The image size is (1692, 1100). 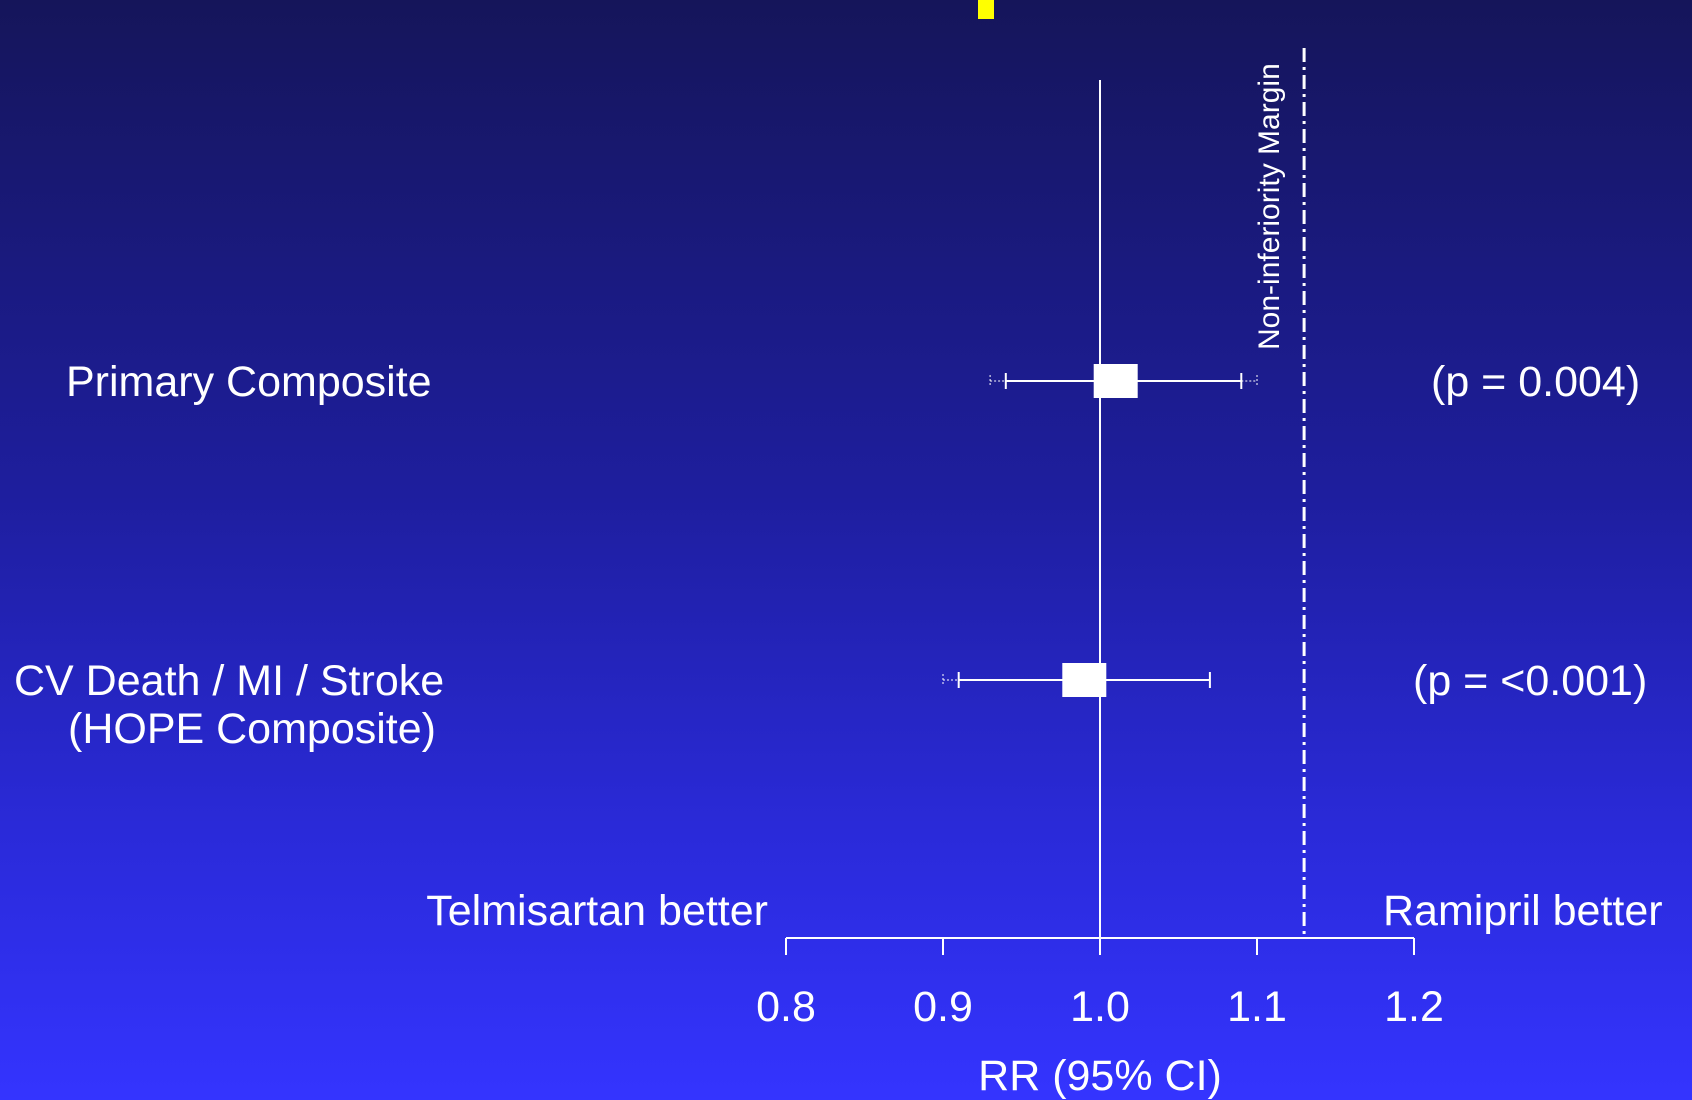 What do you see at coordinates (1269, 206) in the screenshot?
I see `non-inferiority-margin-label: Non-inferiority Margin` at bounding box center [1269, 206].